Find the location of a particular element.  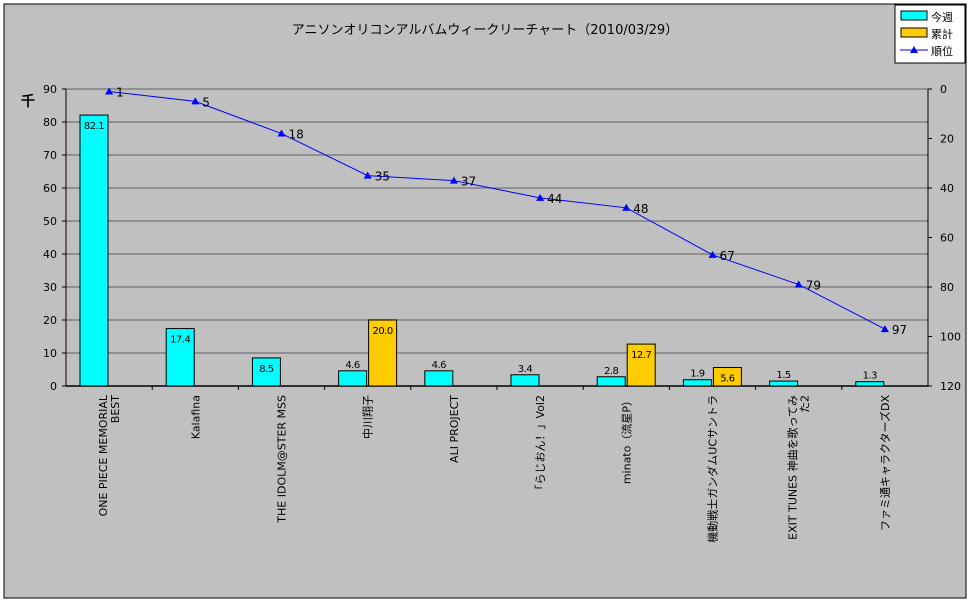

legend-label: 今週 is located at coordinates (942, 17).